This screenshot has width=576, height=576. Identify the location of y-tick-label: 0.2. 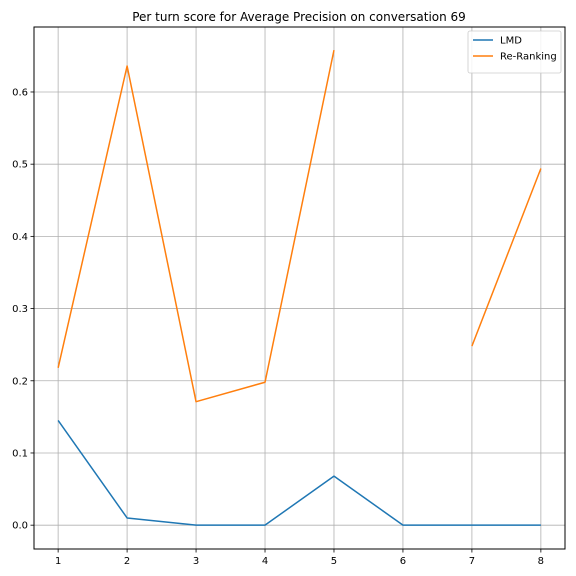
(20, 381).